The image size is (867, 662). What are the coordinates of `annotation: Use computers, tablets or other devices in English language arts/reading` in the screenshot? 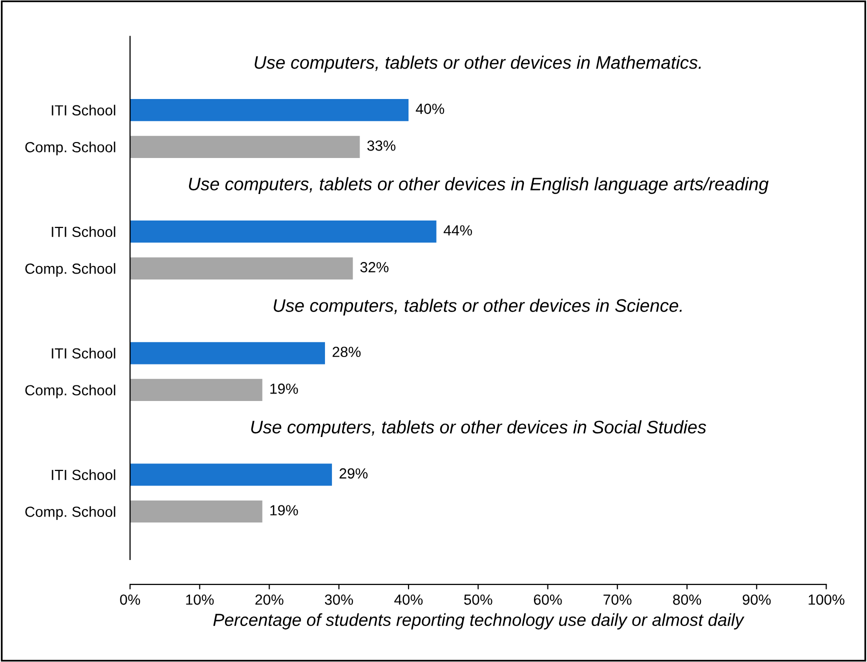 It's located at (478, 185).